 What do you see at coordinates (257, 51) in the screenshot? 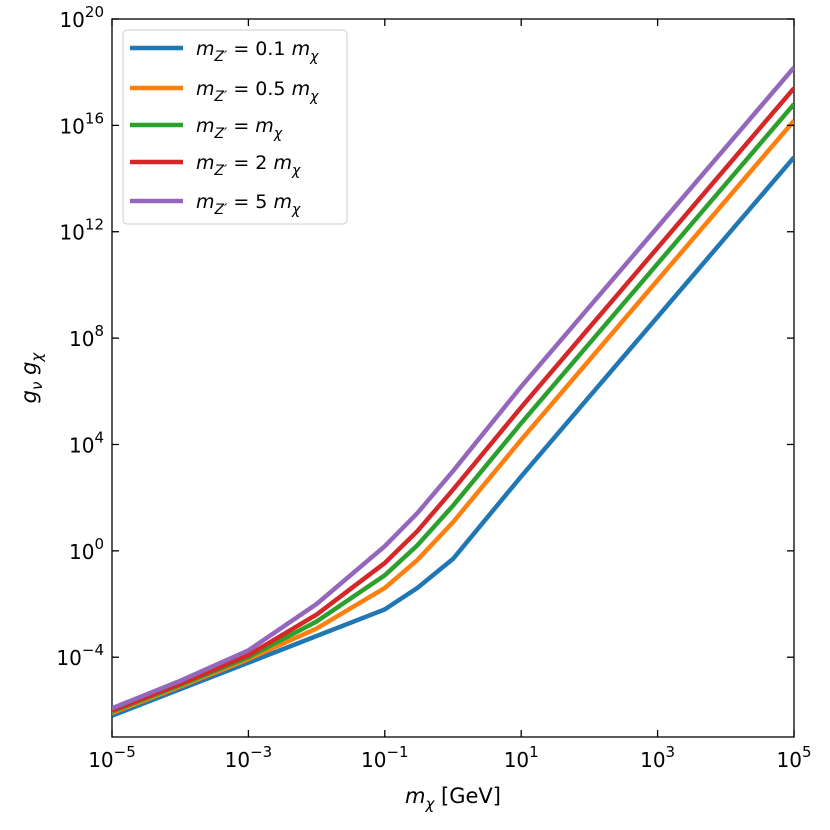
I see `legend-label-0: mZ′ = 0.1 mχ` at bounding box center [257, 51].